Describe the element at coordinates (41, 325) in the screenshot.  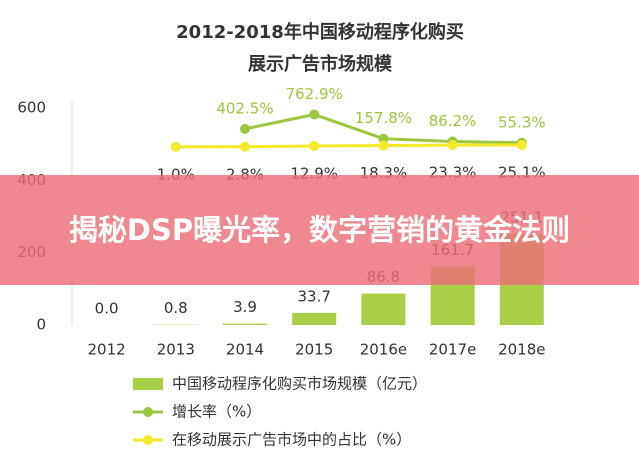
I see `y-tick-label: 0` at that location.